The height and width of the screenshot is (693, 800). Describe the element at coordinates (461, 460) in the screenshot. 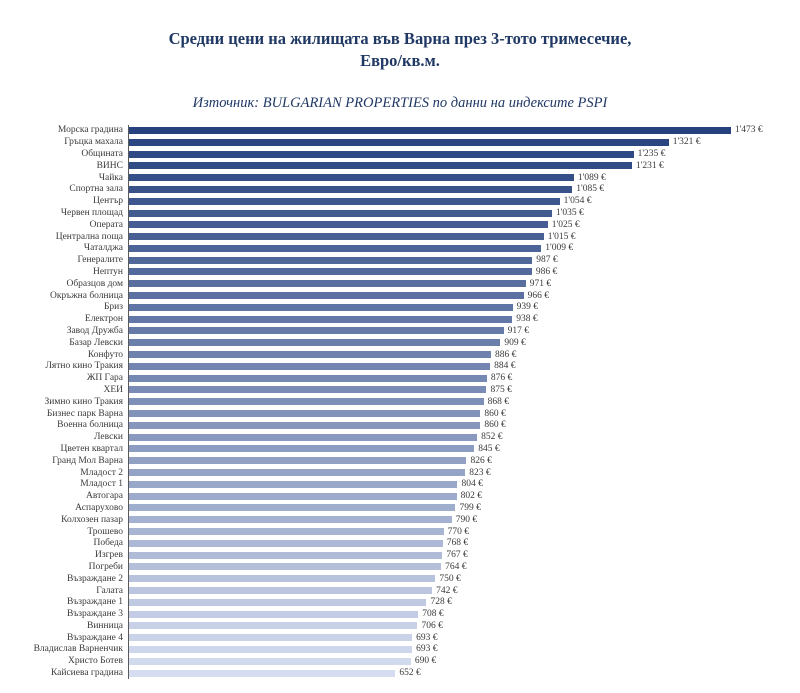

I see `bar-track: 826 €` at that location.